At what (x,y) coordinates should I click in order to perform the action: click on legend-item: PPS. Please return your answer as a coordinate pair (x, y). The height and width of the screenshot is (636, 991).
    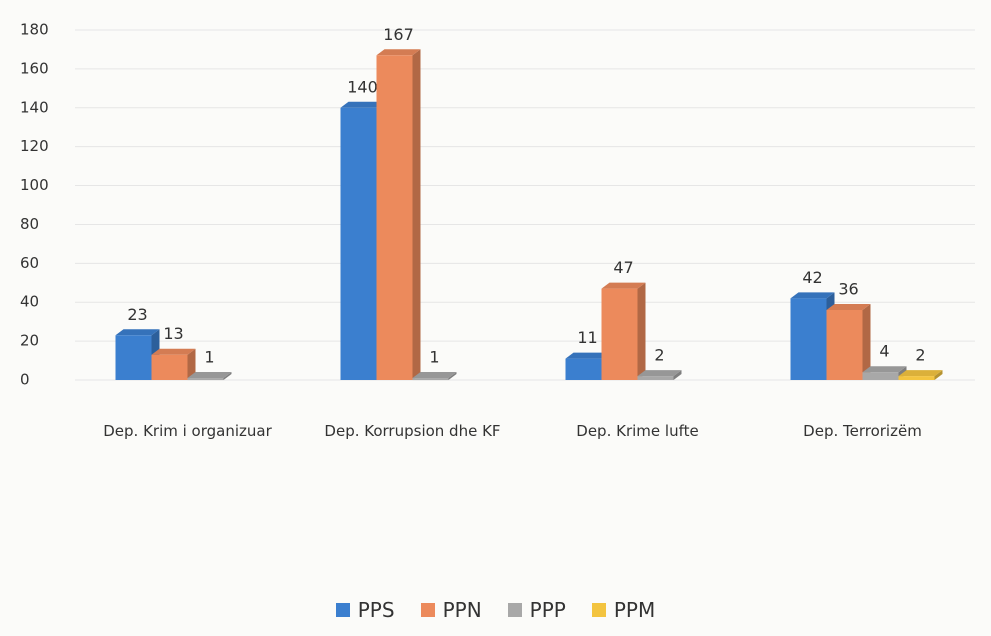
    Looking at the image, I should click on (365, 610).